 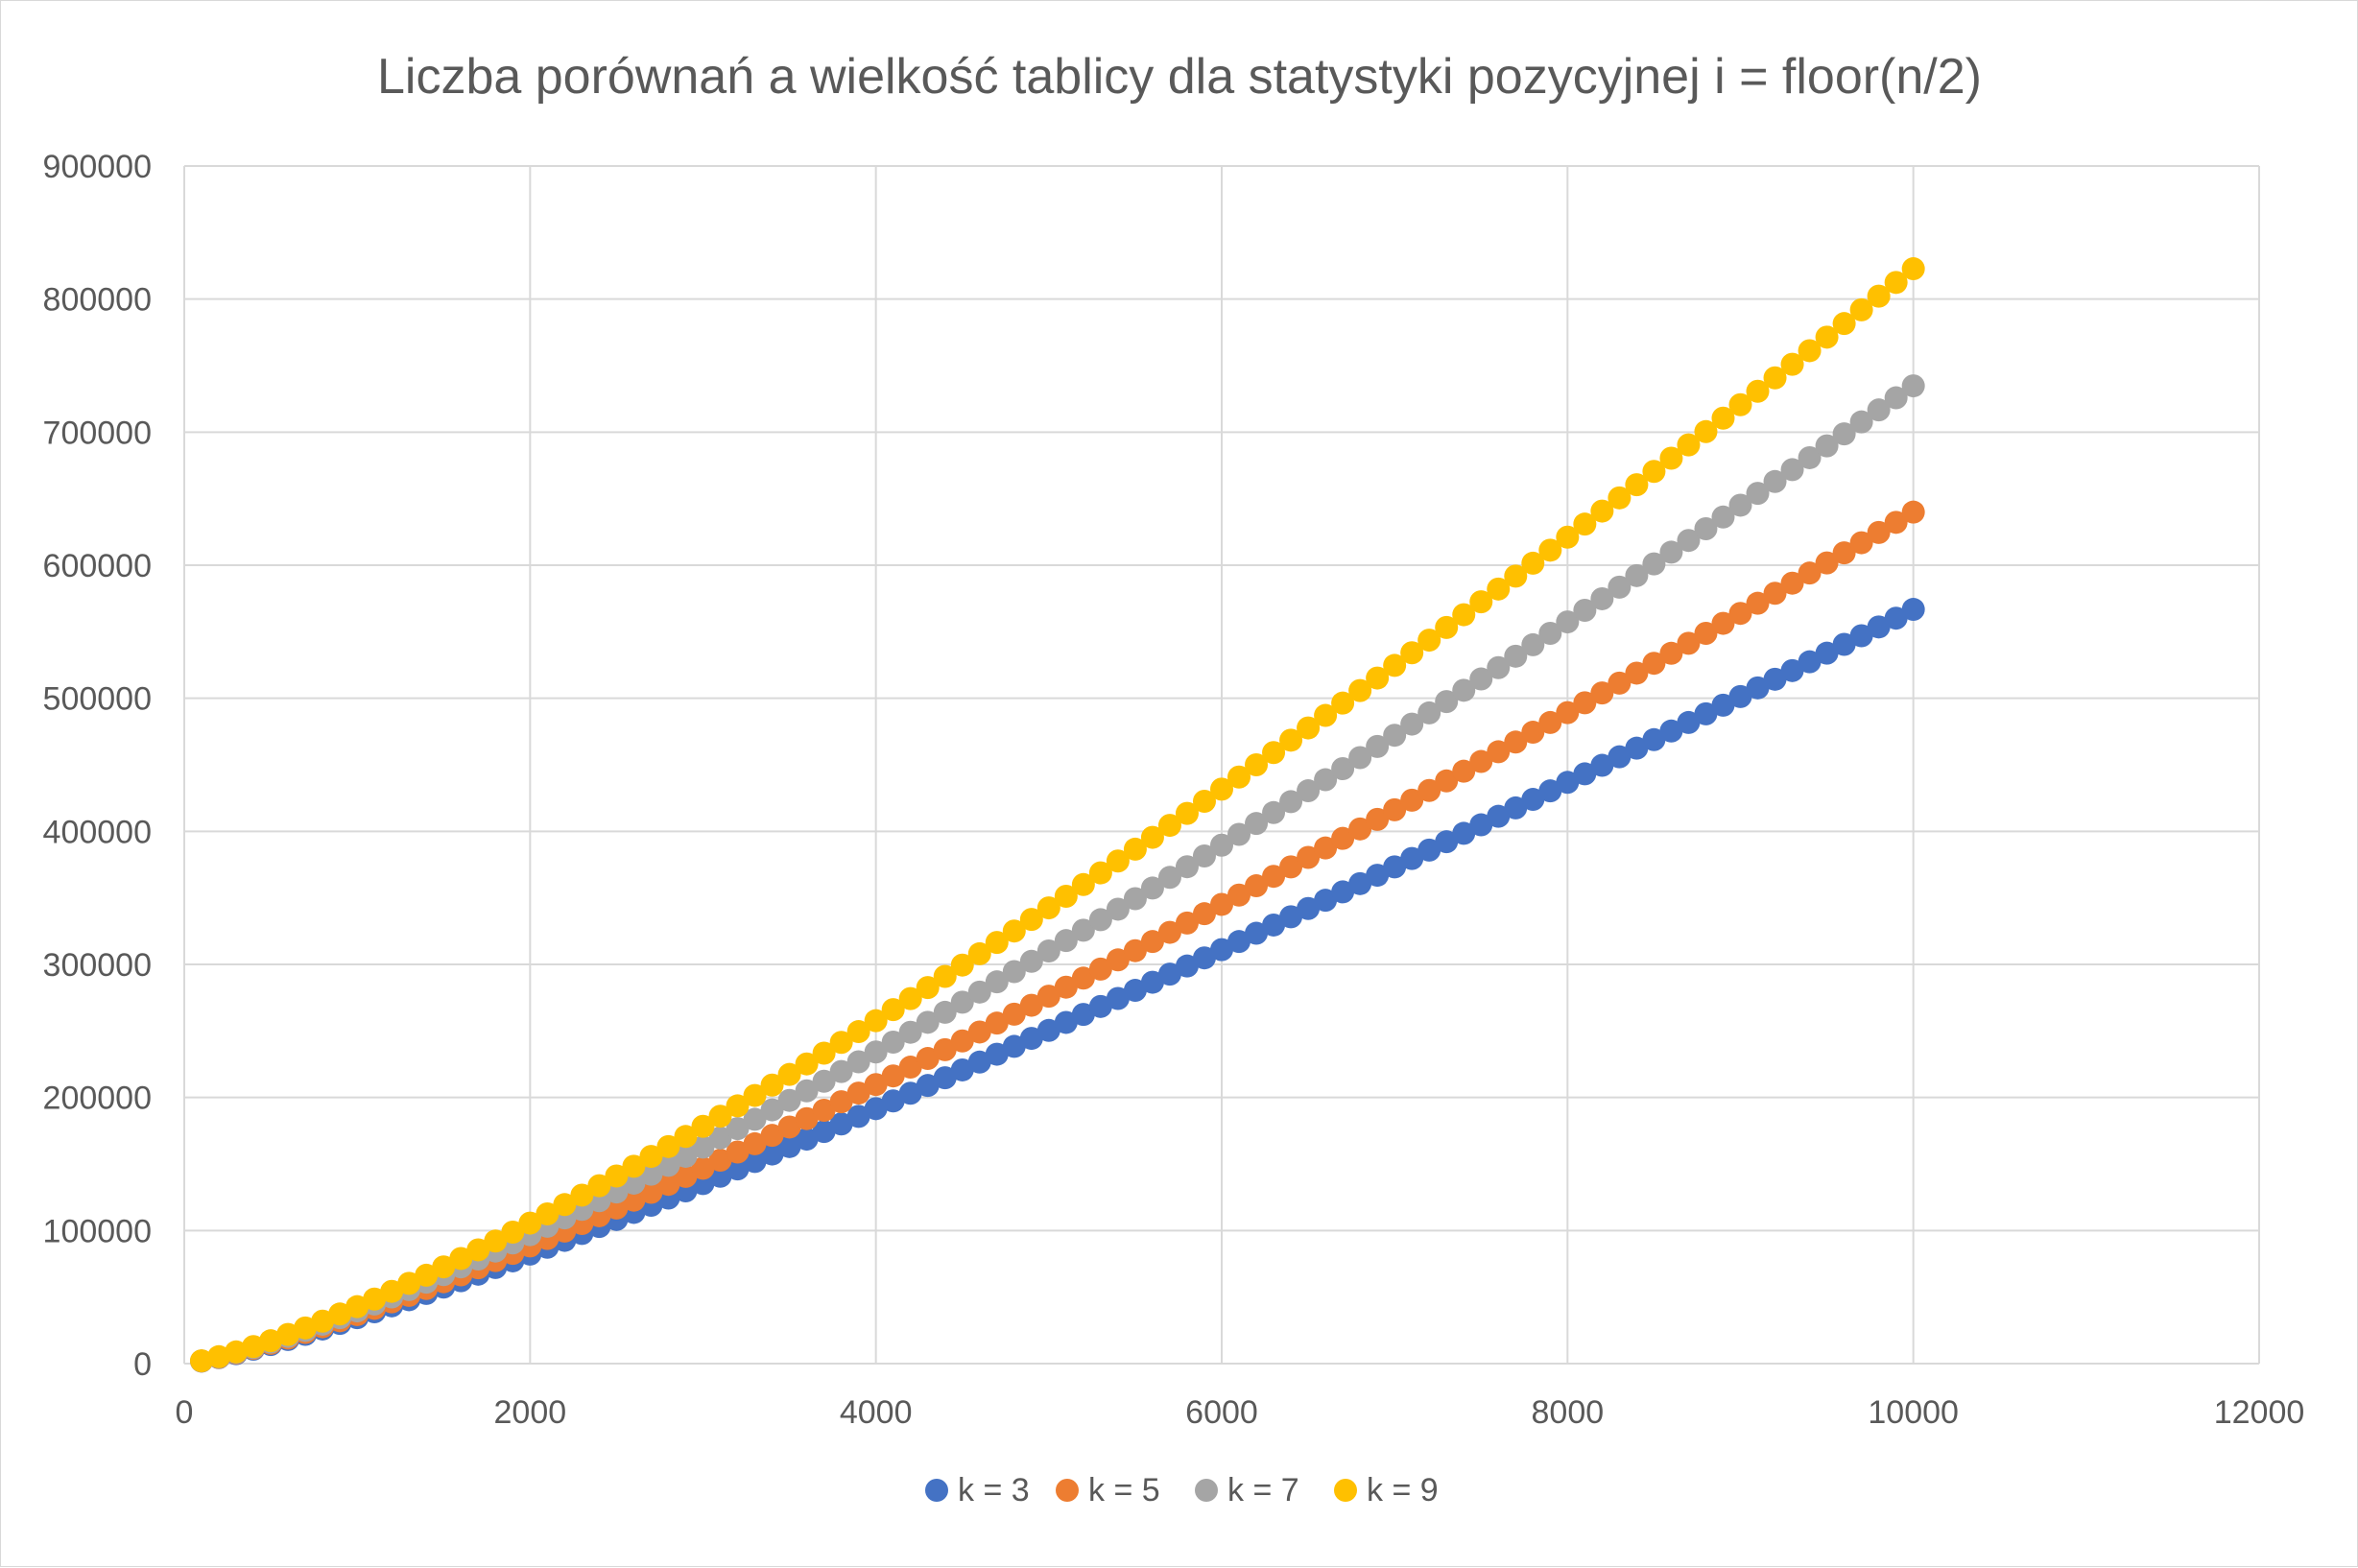 What do you see at coordinates (97, 167) in the screenshot?
I see `y-tick-label: 900000` at bounding box center [97, 167].